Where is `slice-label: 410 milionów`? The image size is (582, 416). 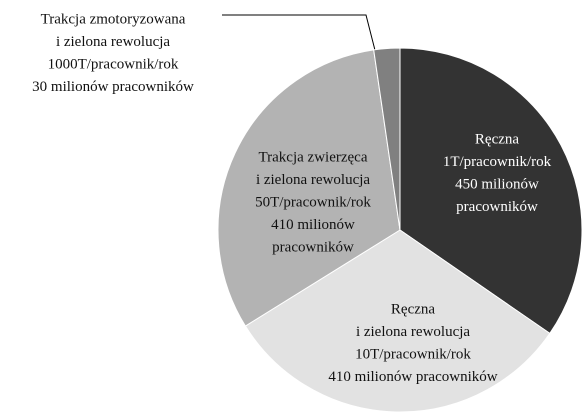 slice-label: 410 milionów is located at coordinates (313, 225).